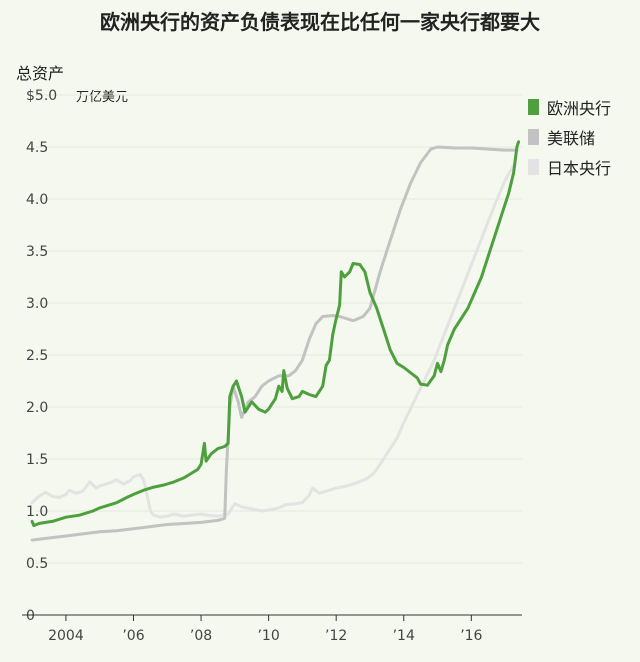 The image size is (640, 662). What do you see at coordinates (404, 636) in the screenshot?
I see `x-tick-label: ’14` at bounding box center [404, 636].